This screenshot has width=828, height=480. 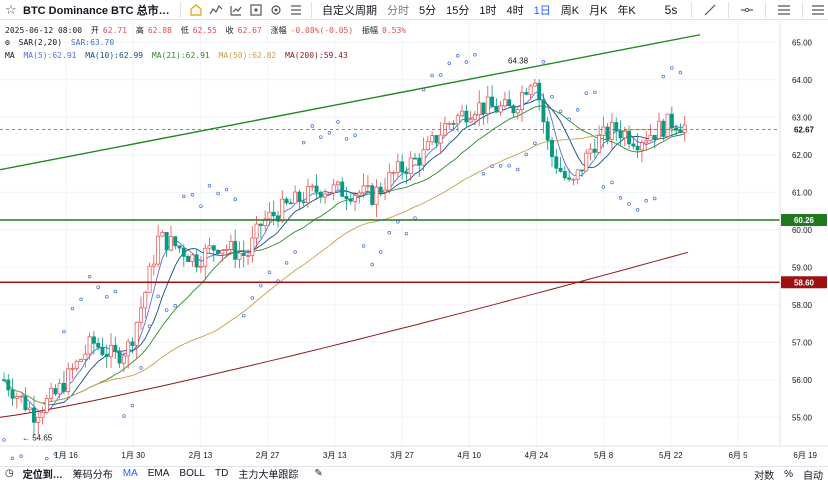 I want to click on ma50-value: MA(50):62.82, so click(x=247, y=55).